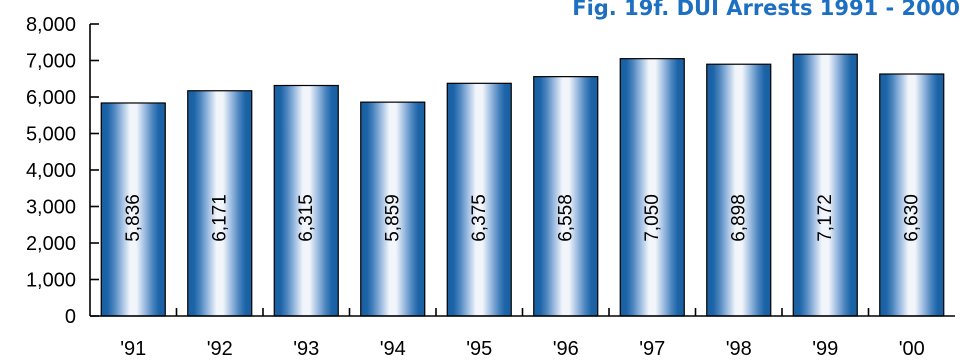  What do you see at coordinates (479, 349) in the screenshot?
I see `x-tick-label: '95` at bounding box center [479, 349].